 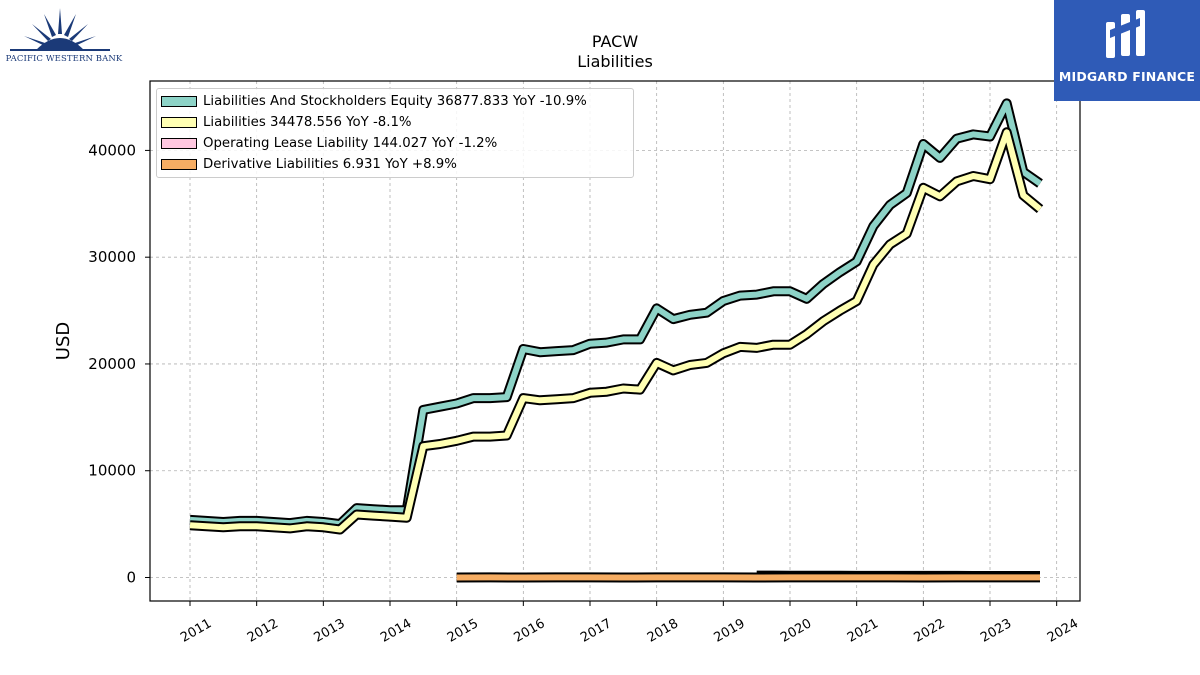 I want to click on x-tick-label: 2011, so click(x=196, y=631).